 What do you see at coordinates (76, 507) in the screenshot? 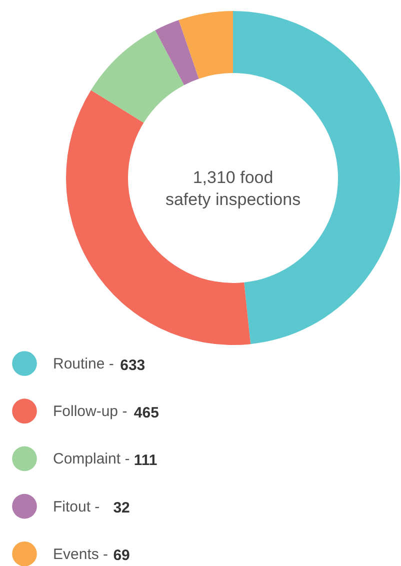
I see `legend-label: Fitout -` at bounding box center [76, 507].